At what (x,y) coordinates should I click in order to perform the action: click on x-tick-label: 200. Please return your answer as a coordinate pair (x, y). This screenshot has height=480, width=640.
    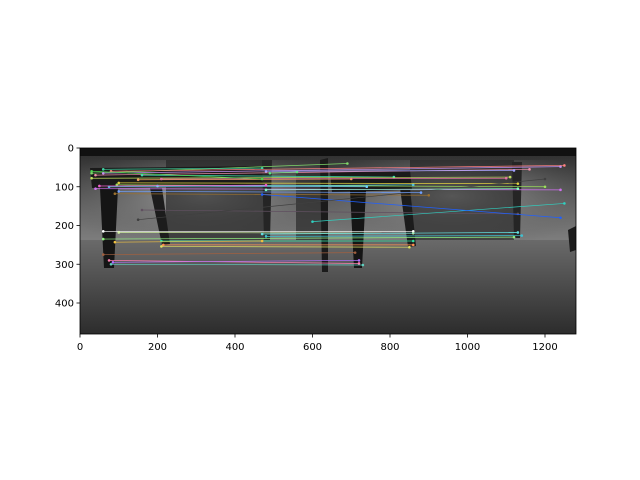
    Looking at the image, I should click on (157, 347).